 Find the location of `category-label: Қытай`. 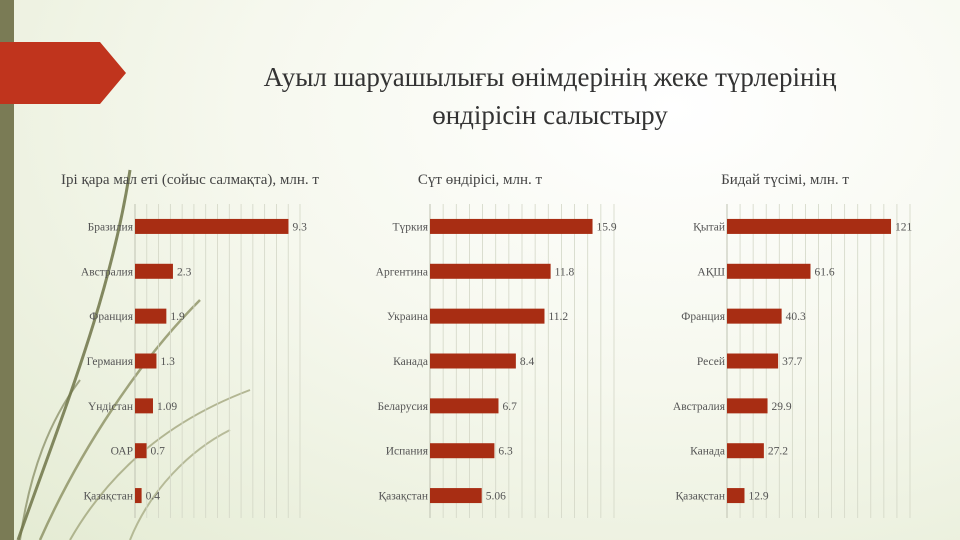

category-label: Қытай is located at coordinates (709, 227).